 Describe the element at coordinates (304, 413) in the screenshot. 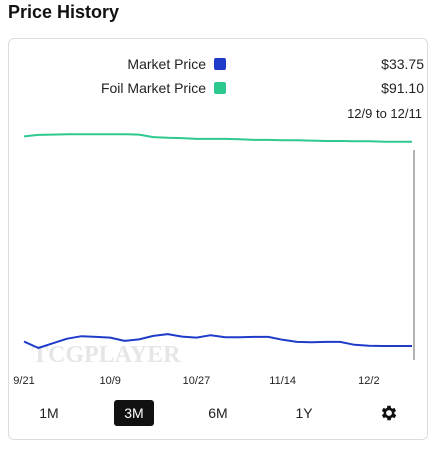

I see `range-button-1y: 1Y` at that location.